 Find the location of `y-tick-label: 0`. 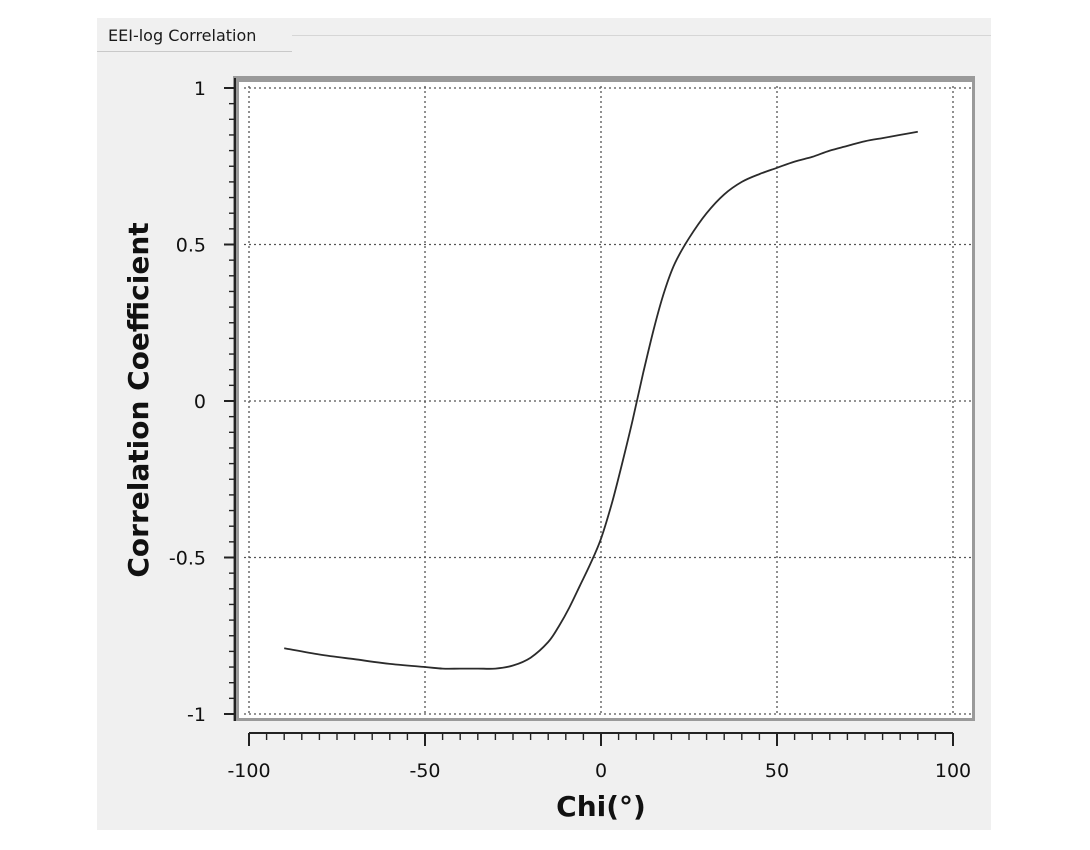

y-tick-label: 0 is located at coordinates (200, 402).